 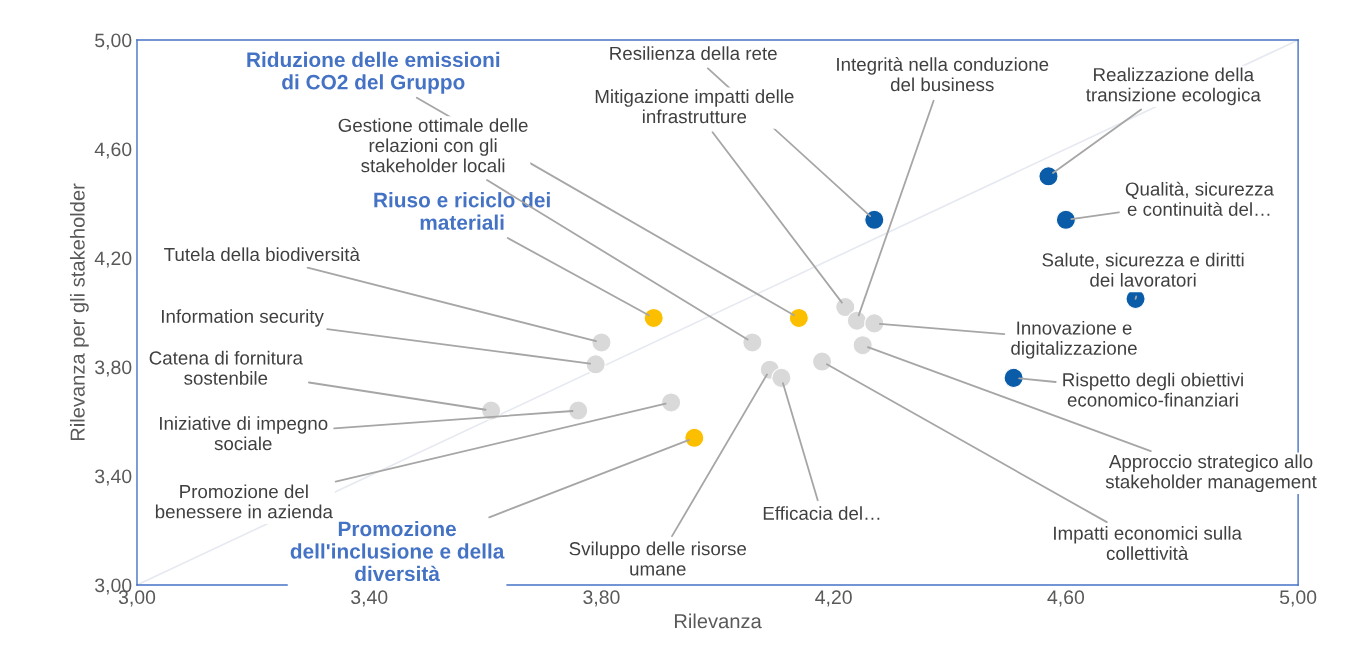 What do you see at coordinates (1074, 339) in the screenshot?
I see `annotation: Innovazione e digitalizzazione` at bounding box center [1074, 339].